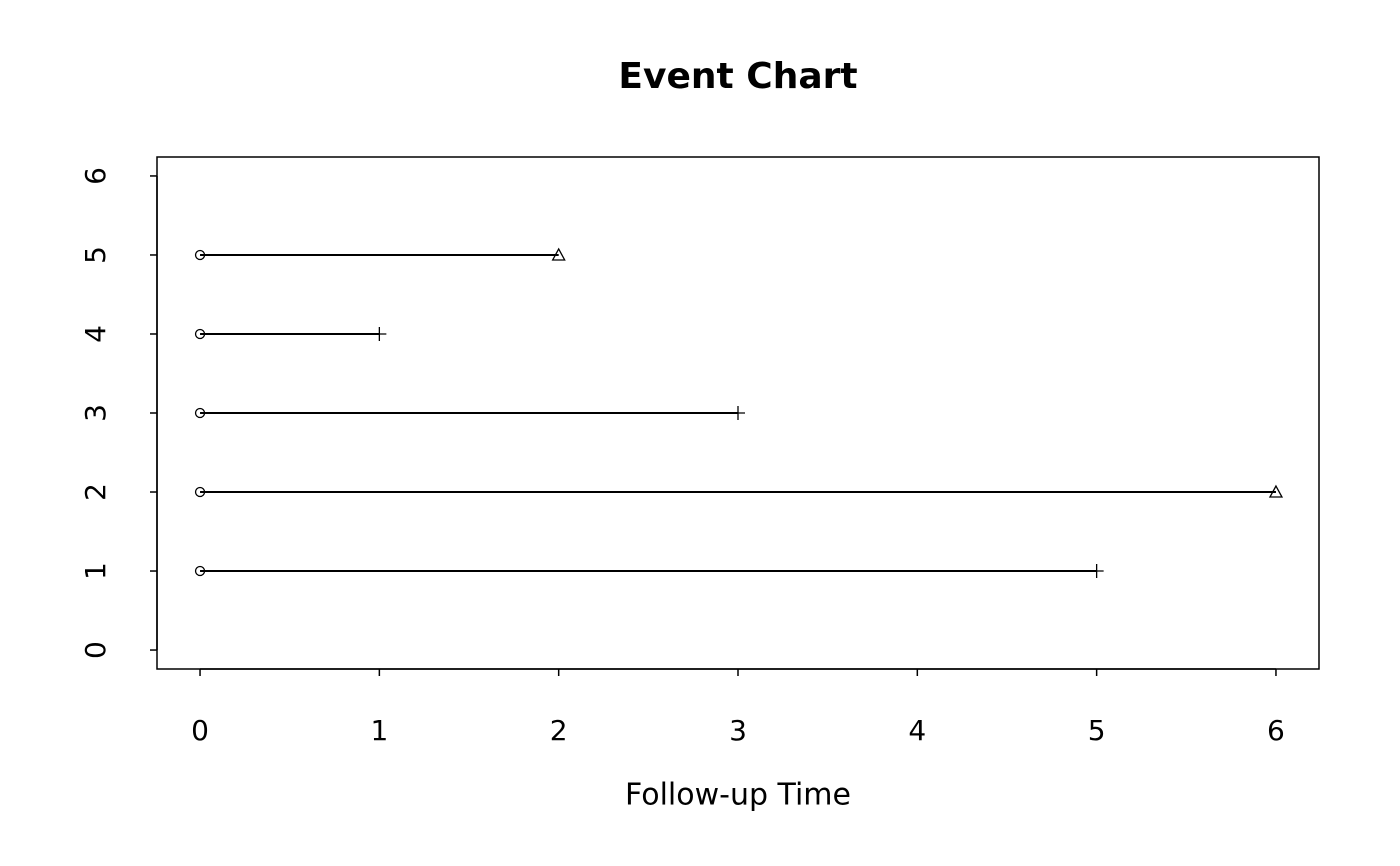 Image resolution: width=1400 pixels, height=866 pixels. Describe the element at coordinates (917, 730) in the screenshot. I see `x-tick-label: 4` at that location.